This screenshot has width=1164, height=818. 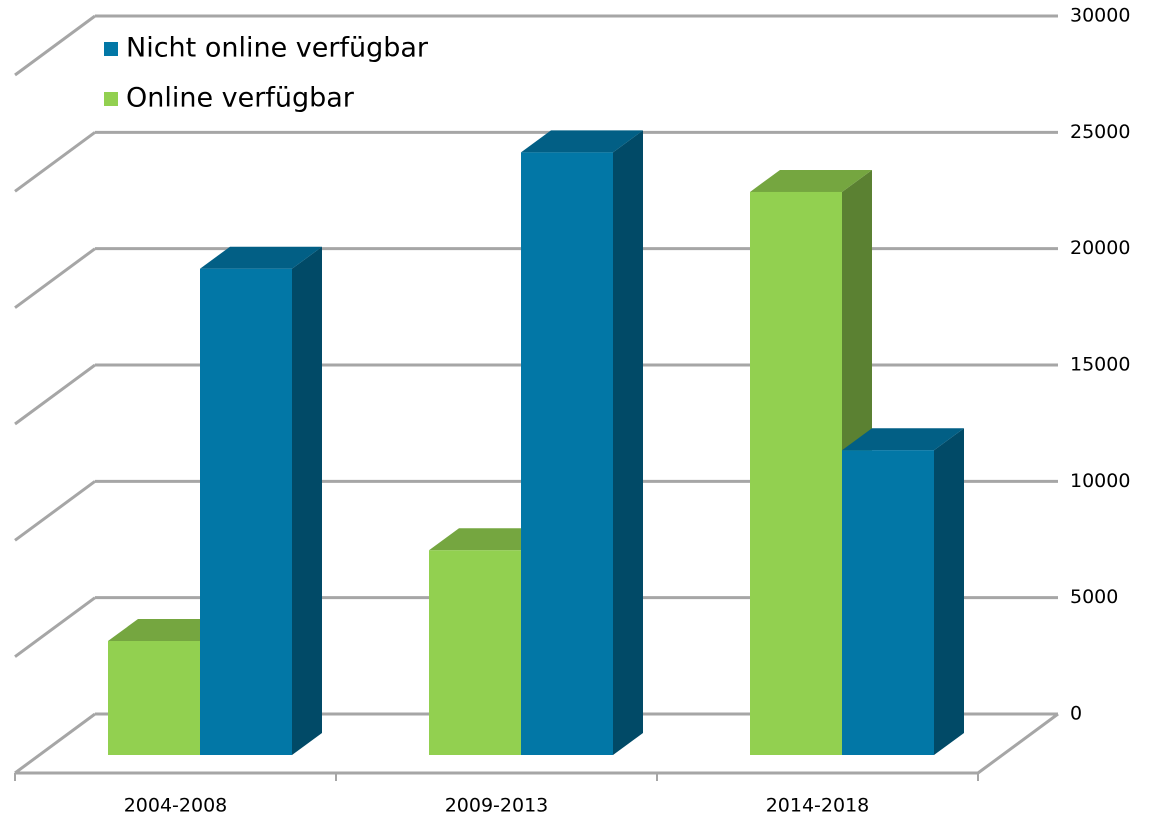 I want to click on y-tick-label: 30000, so click(x=1100, y=16).